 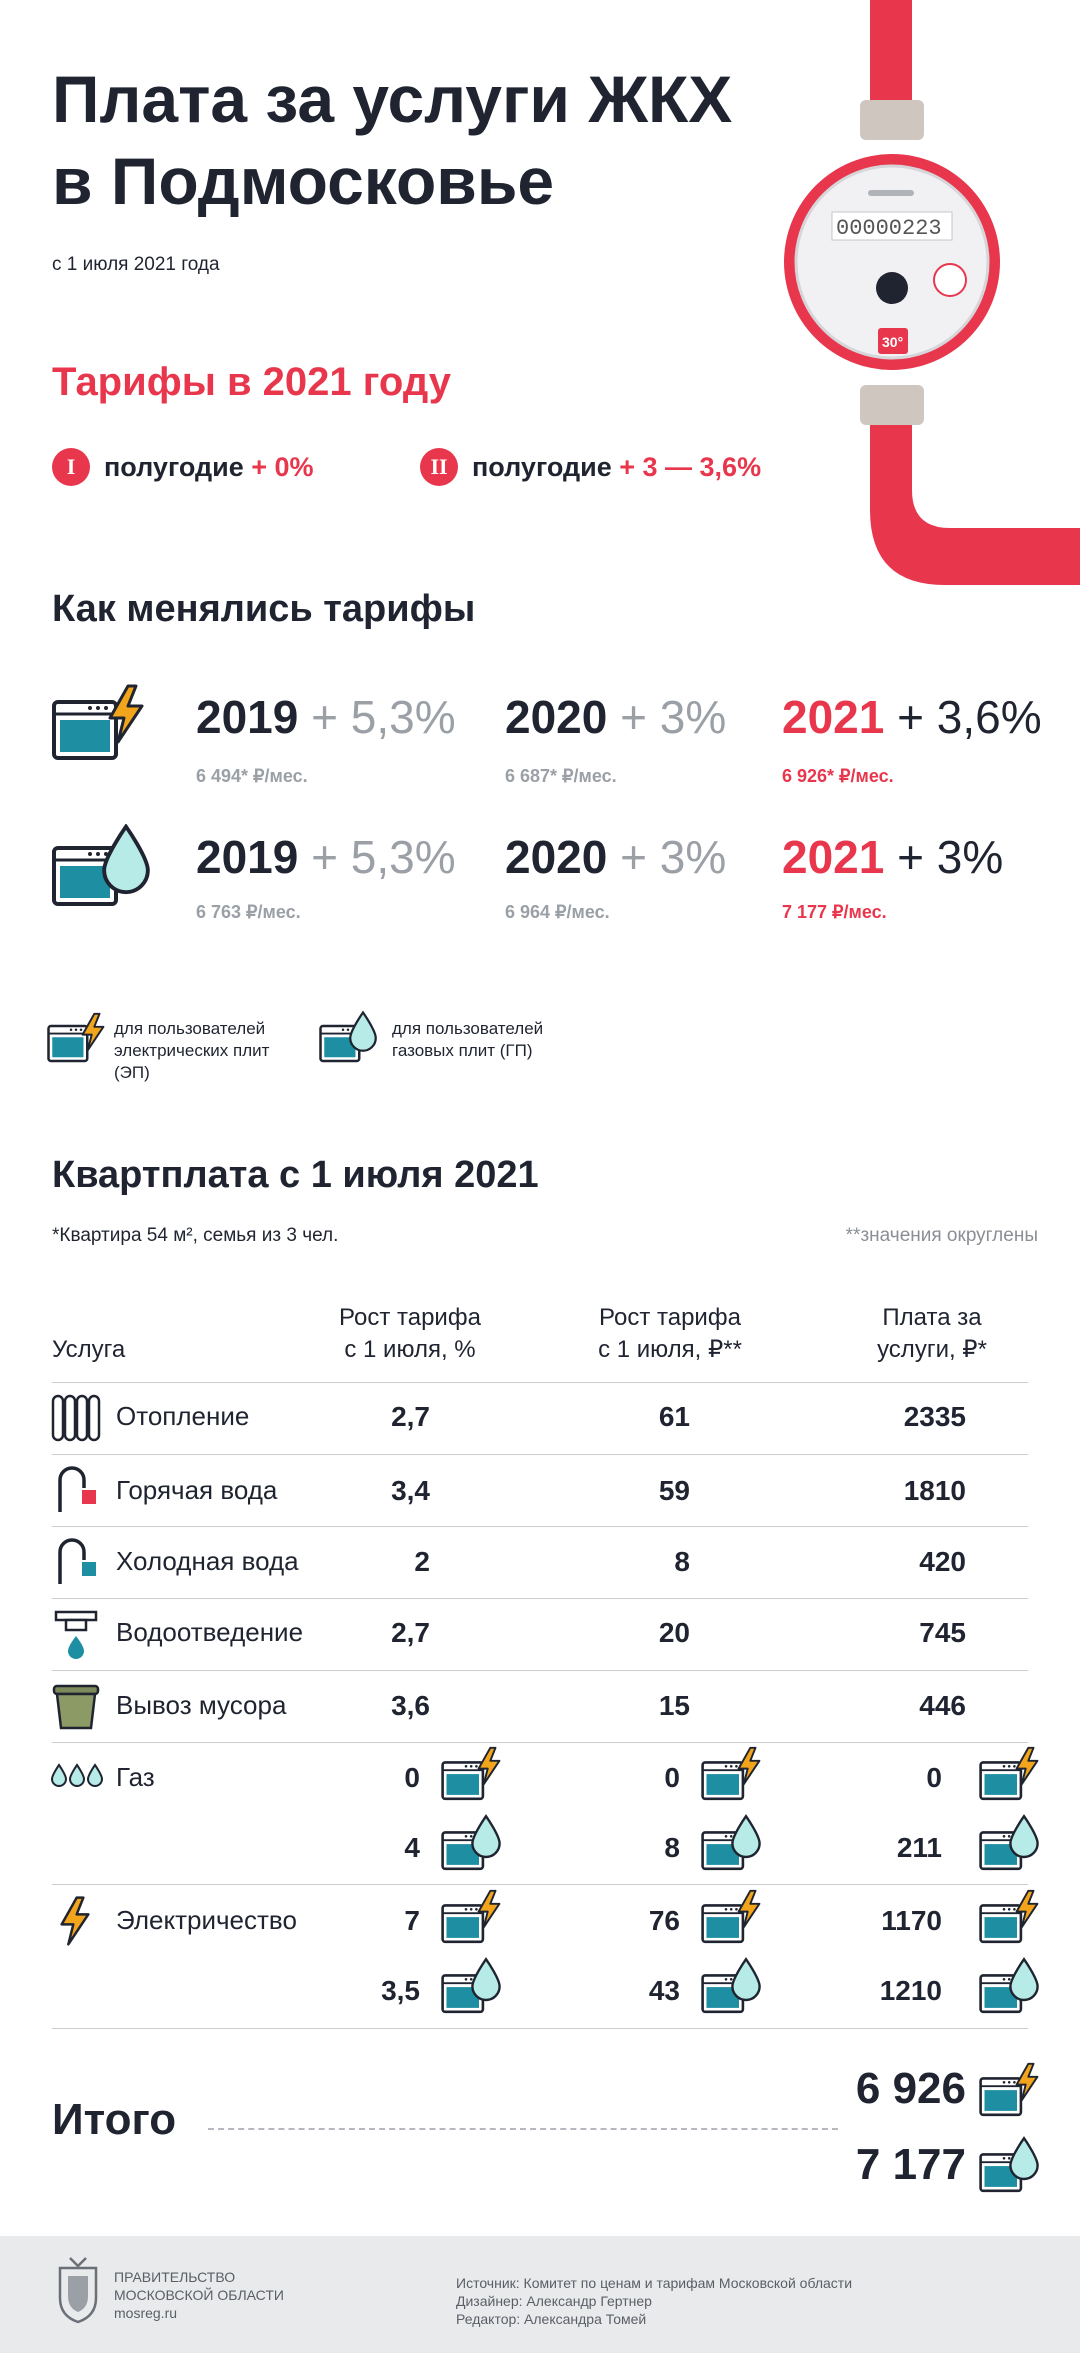 What do you see at coordinates (542, 466) in the screenshot?
I see `half-year-2-label: полугодие` at bounding box center [542, 466].